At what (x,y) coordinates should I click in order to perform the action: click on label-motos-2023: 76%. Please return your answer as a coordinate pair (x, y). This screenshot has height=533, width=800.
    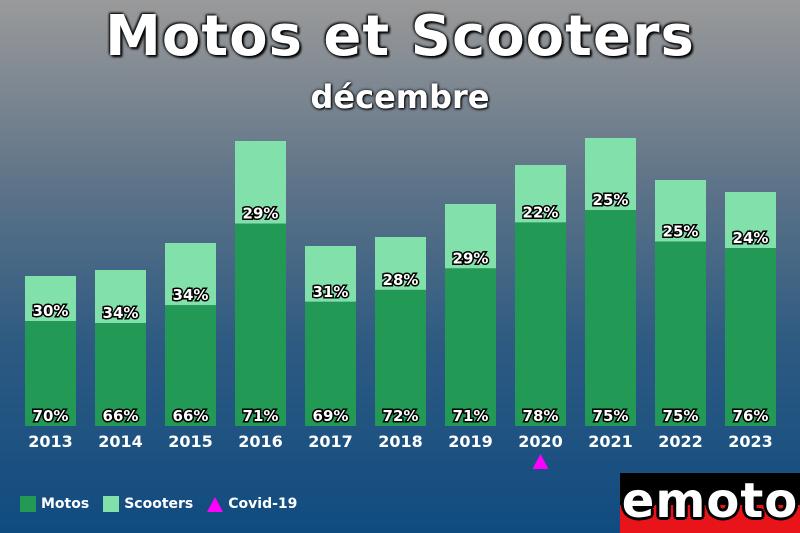
    Looking at the image, I should click on (751, 416).